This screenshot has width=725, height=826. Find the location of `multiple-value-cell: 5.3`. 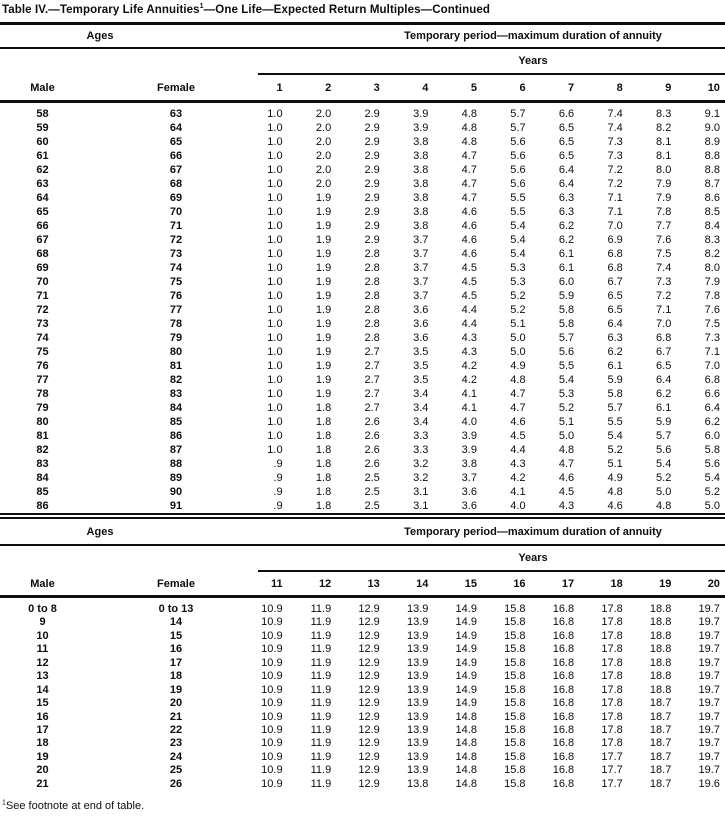

multiple-value-cell: 5.3 is located at coordinates (518, 282).